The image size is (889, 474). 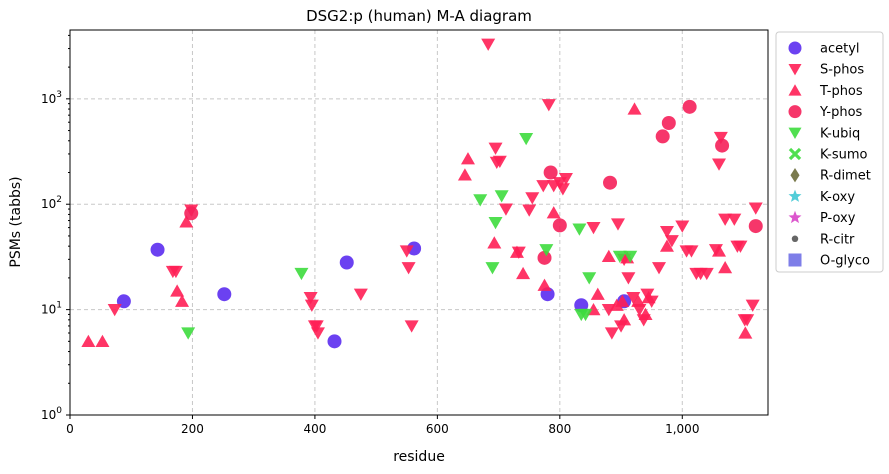 I want to click on legend-label: K-oxy, so click(x=837, y=197).